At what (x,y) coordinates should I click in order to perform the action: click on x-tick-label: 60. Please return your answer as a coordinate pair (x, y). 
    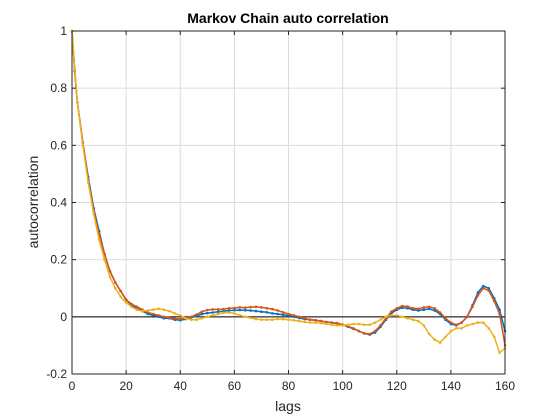
    Looking at the image, I should click on (235, 386).